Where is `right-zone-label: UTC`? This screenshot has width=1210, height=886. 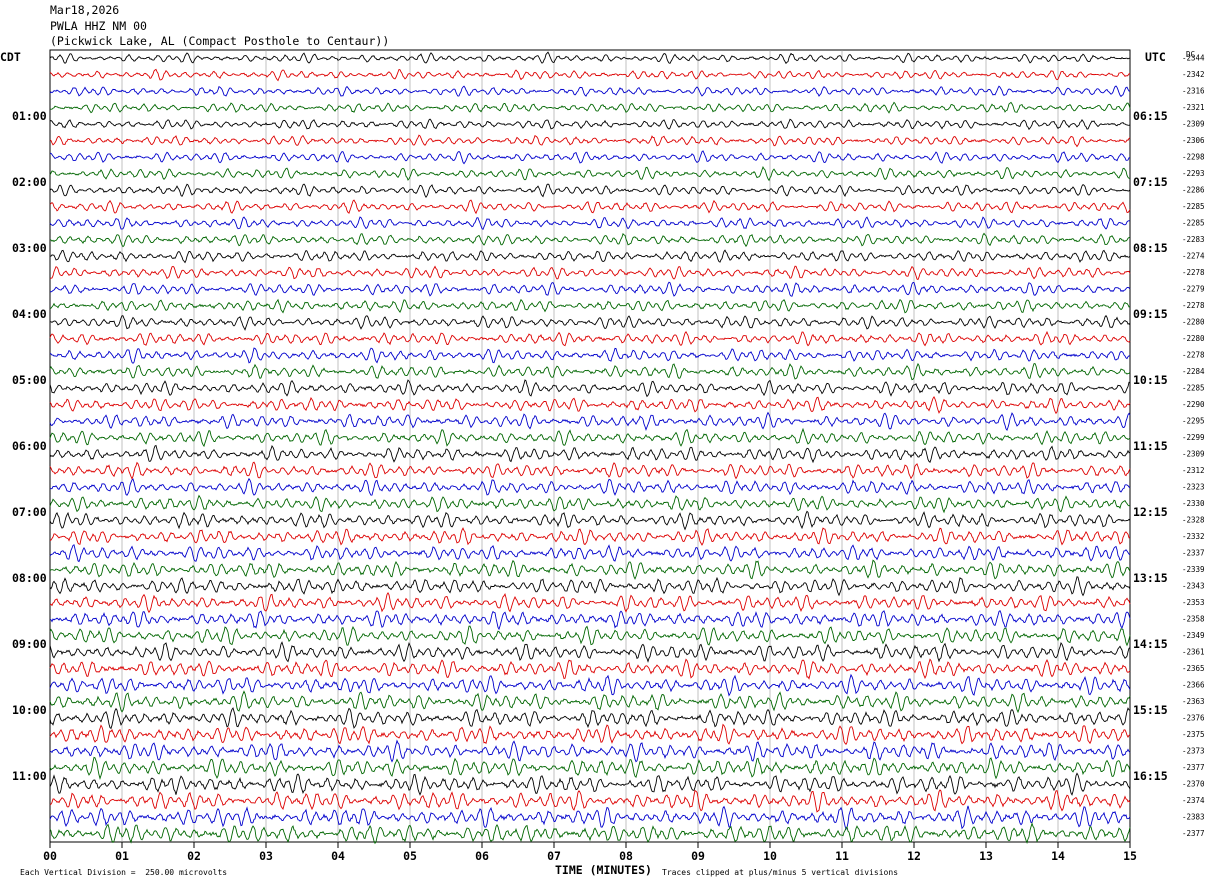
right-zone-label: UTC is located at coordinates (1155, 57).